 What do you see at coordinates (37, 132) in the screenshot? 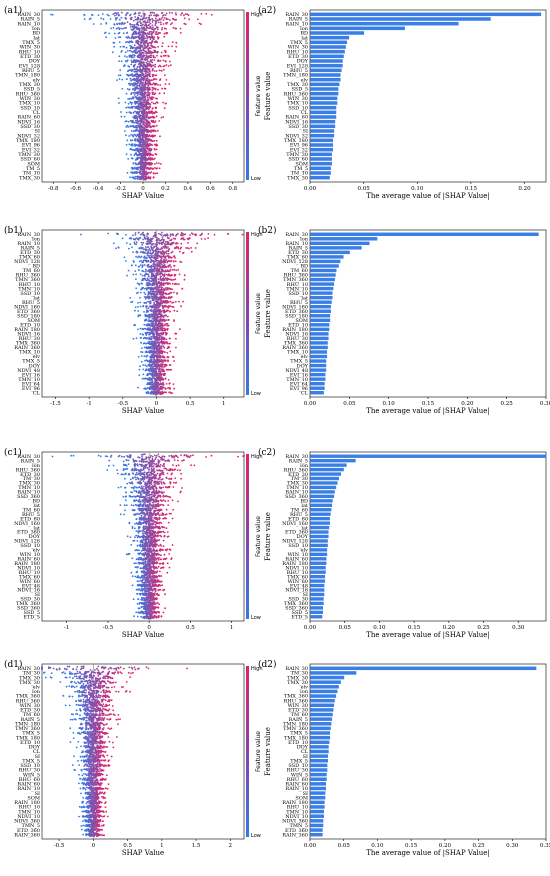
I see `feature-label: SI` at bounding box center [37, 132].